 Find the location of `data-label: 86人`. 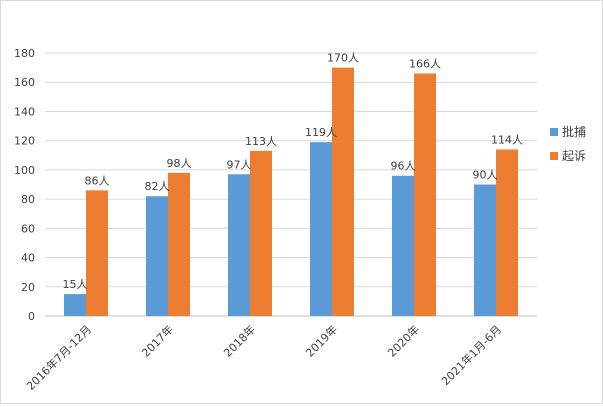

data-label: 86人 is located at coordinates (97, 180).